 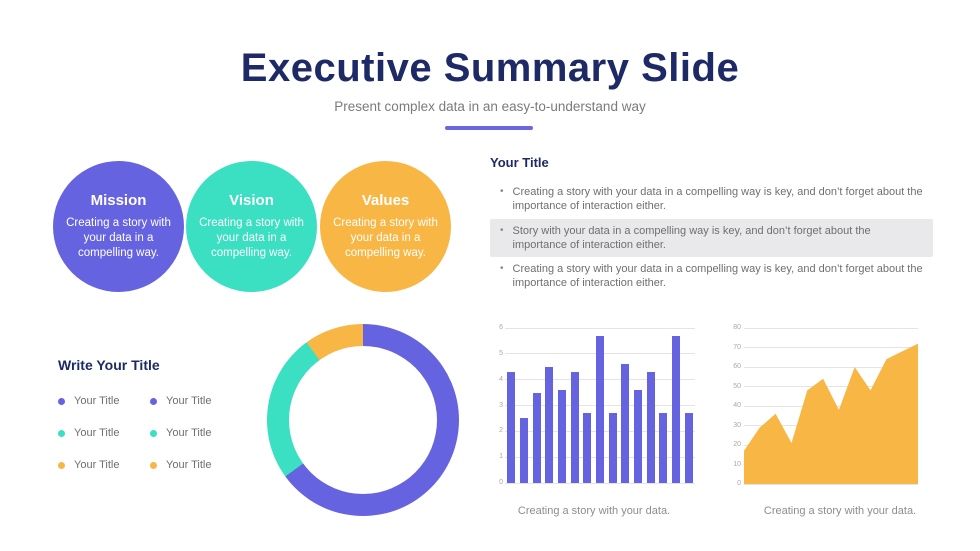 What do you see at coordinates (501, 431) in the screenshot?
I see `y-axis-tick: 2` at bounding box center [501, 431].